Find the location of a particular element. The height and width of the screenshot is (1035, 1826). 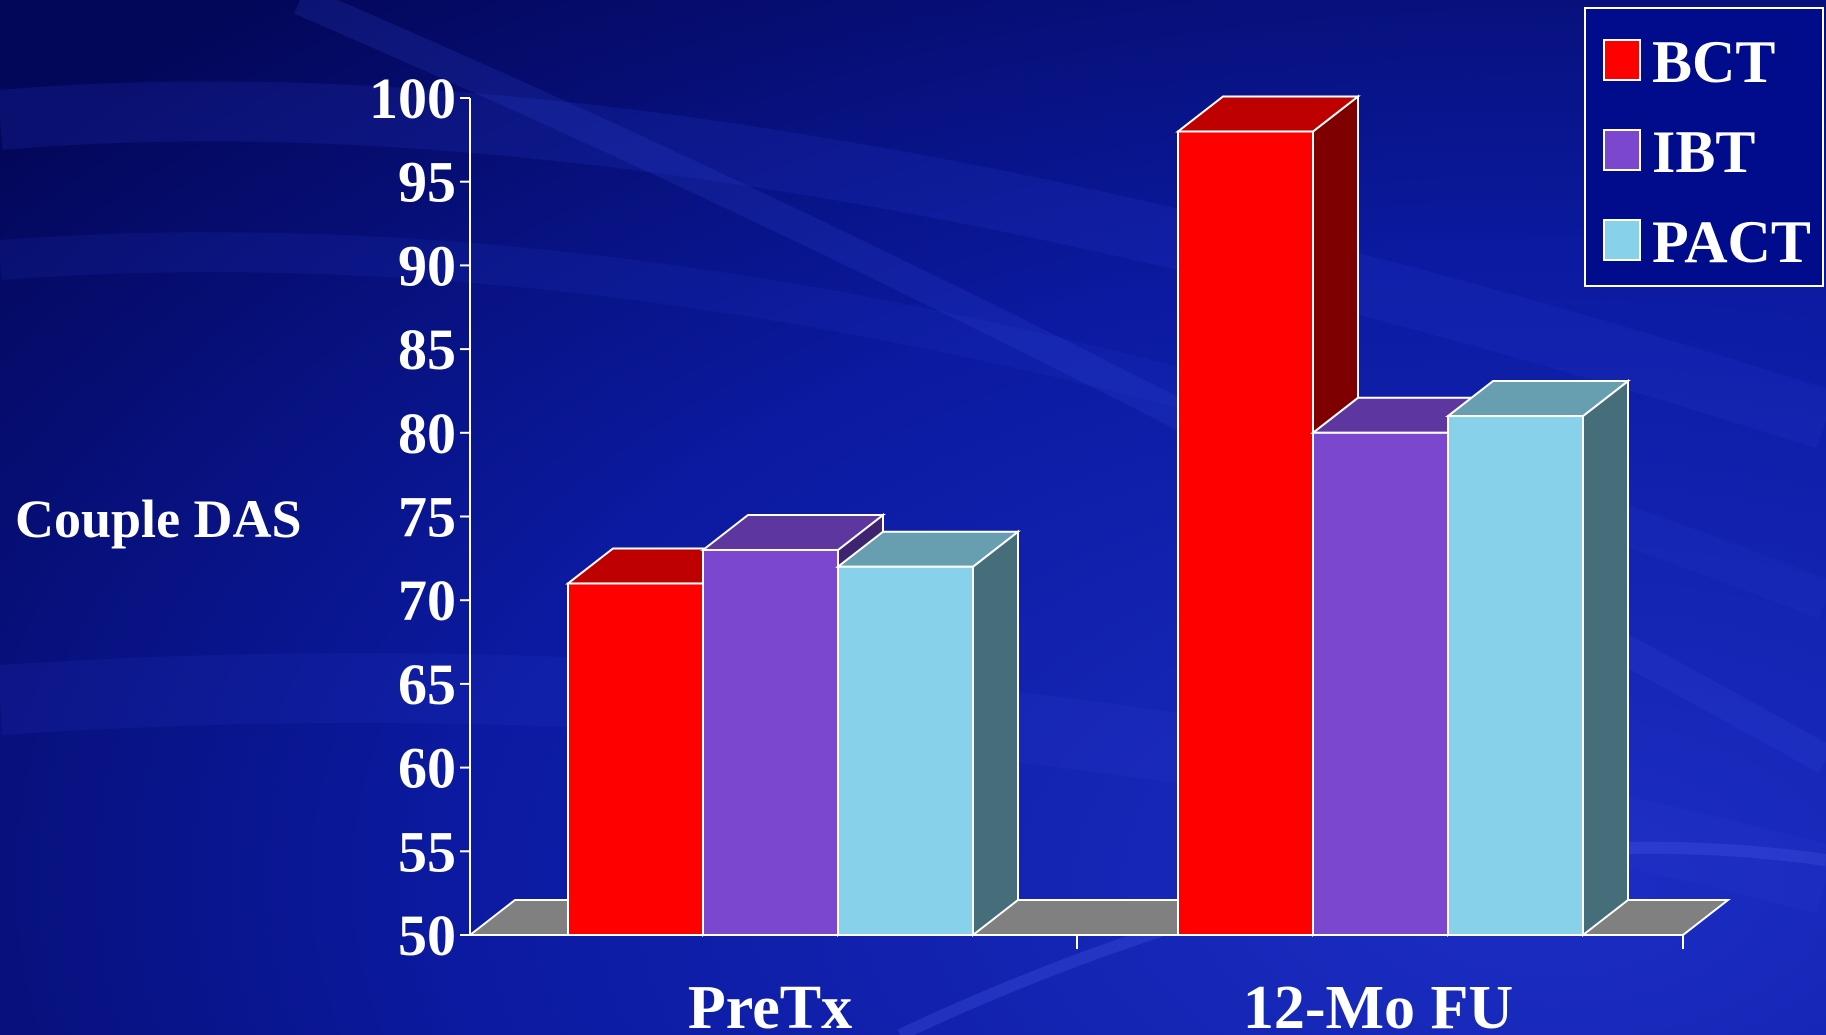

y-tick-label: 100 is located at coordinates (412, 98).